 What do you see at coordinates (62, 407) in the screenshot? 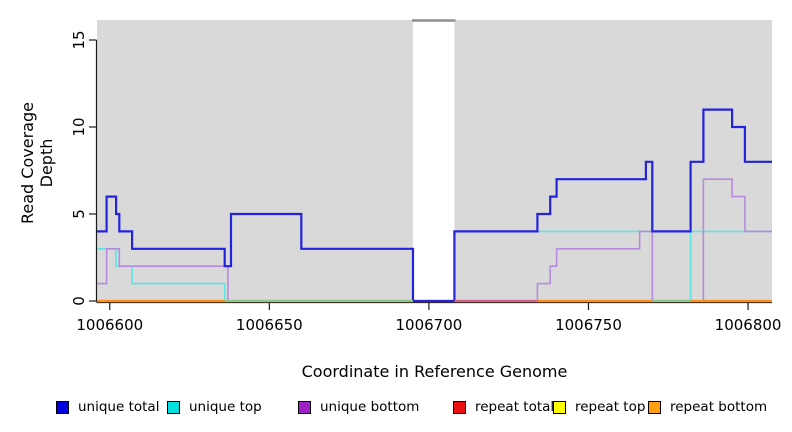
I see `legend-swatch-unique-total` at bounding box center [62, 407].